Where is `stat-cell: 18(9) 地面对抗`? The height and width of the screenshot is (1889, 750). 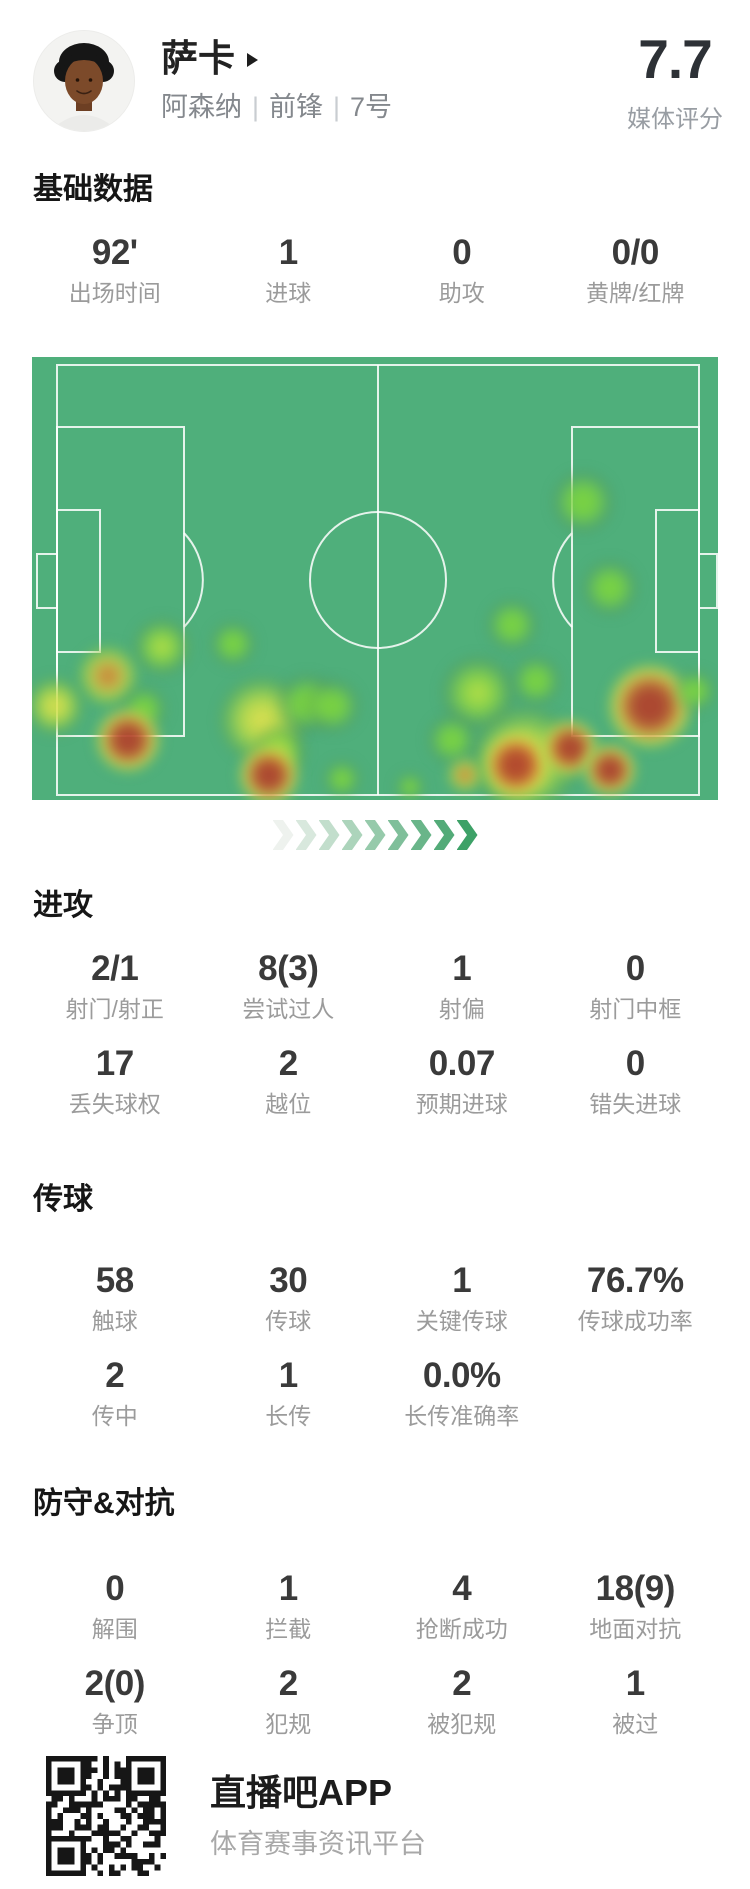 stat-cell: 18(9) 地面对抗 is located at coordinates (636, 1606).